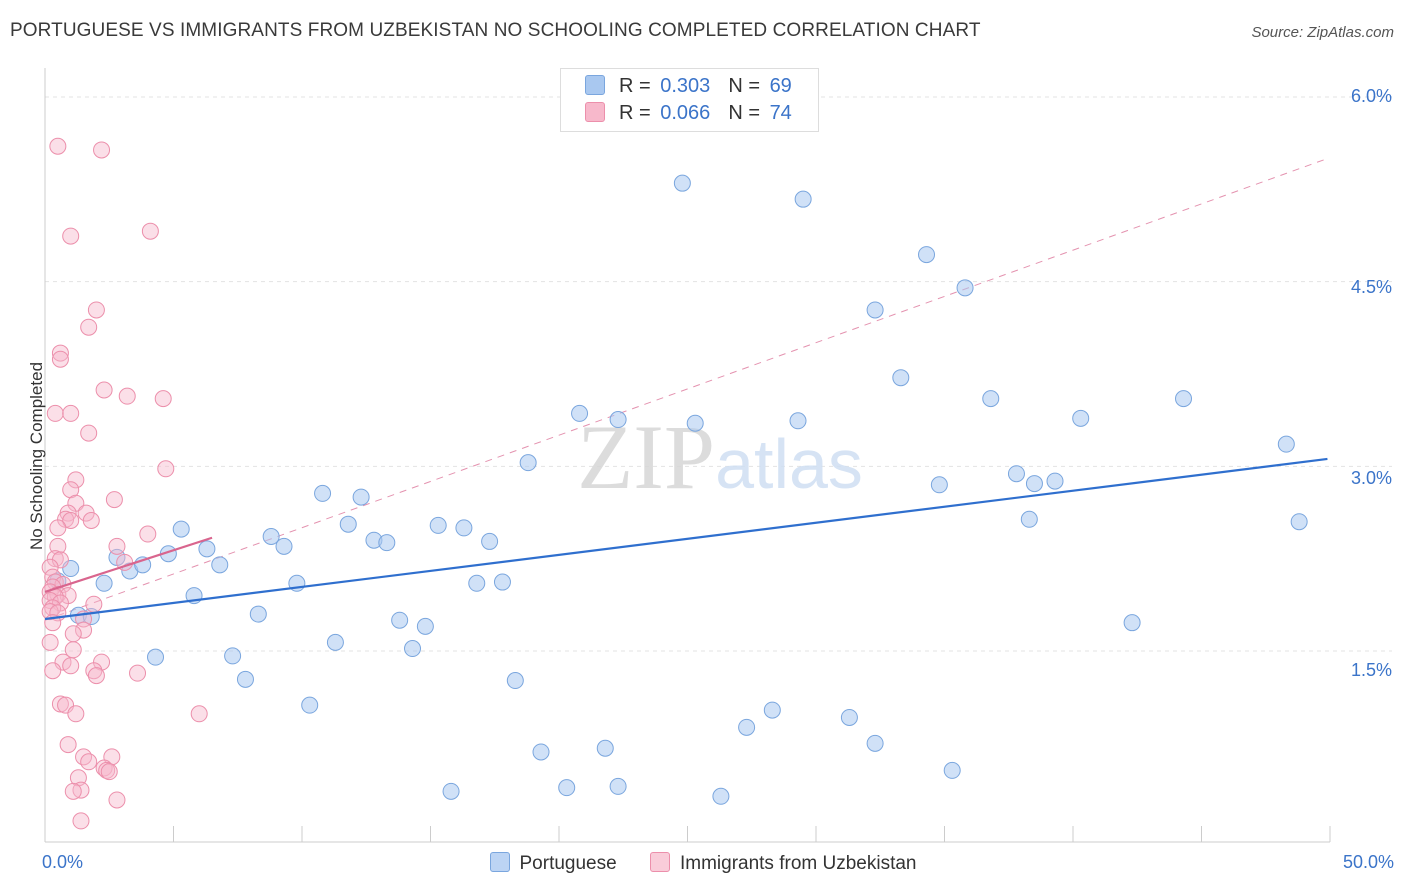  What do you see at coordinates (747, 86) in the screenshot?
I see `n-label: N =` at bounding box center [747, 86].